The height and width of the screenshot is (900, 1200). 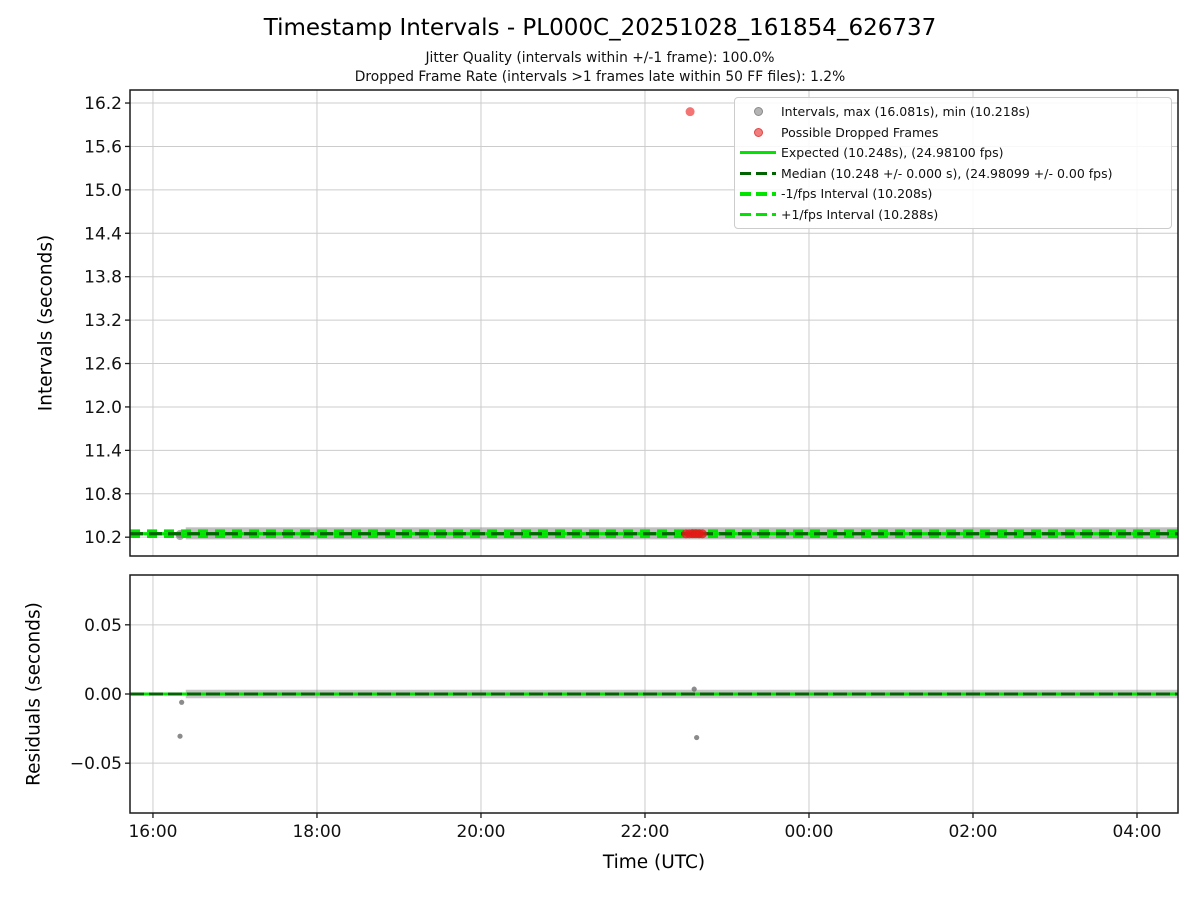 What do you see at coordinates (152, 832) in the screenshot?
I see `svg-text: 16:00` at bounding box center [152, 832].